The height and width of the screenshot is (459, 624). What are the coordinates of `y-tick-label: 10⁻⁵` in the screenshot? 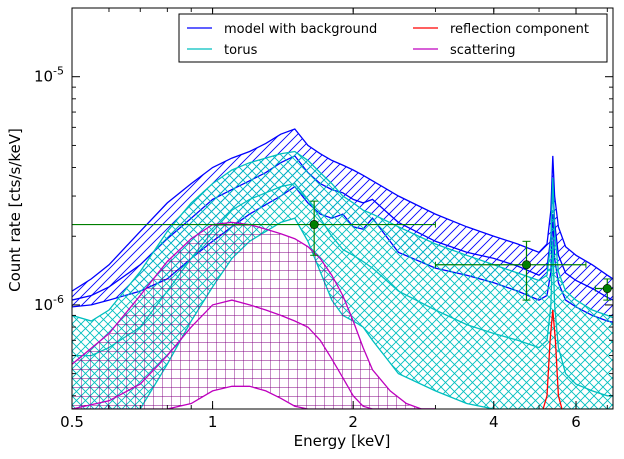 It's located at (49, 75).